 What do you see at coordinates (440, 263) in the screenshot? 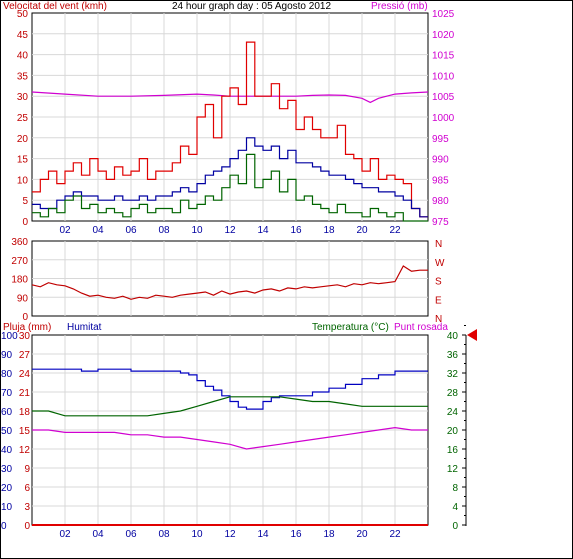
I see `compass-label: W` at bounding box center [440, 263].